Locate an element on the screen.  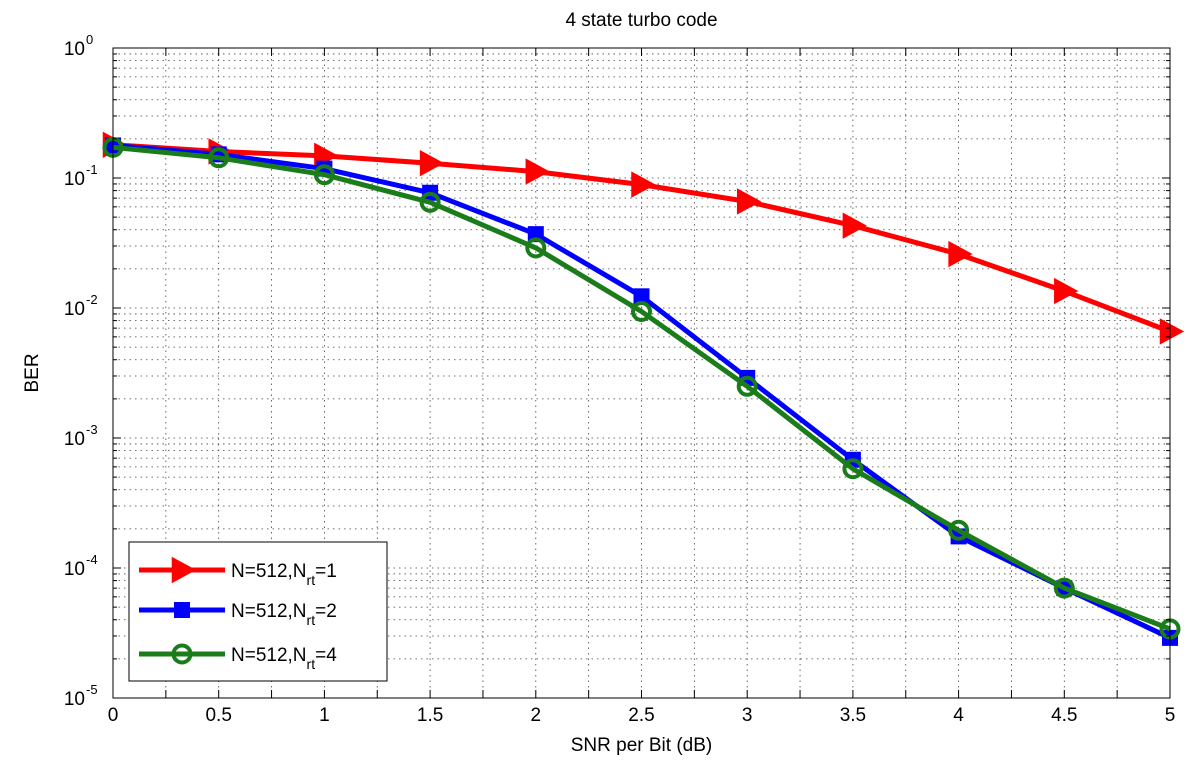
x-tick-label: 4 is located at coordinates (958, 715).